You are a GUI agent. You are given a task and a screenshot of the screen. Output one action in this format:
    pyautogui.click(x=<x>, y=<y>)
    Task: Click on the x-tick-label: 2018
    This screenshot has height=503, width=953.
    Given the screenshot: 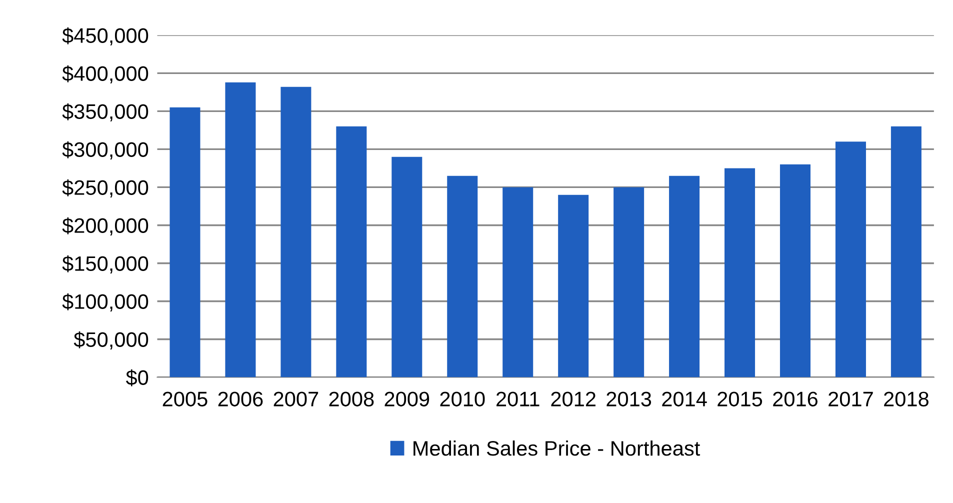 What is the action you would take?
    pyautogui.click(x=906, y=399)
    